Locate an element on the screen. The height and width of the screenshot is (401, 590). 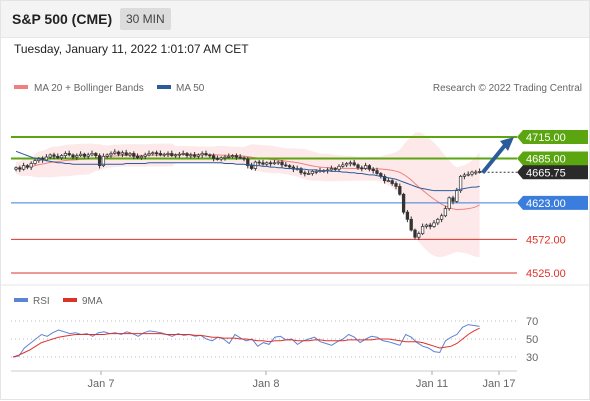
legend-9ma-label: 9MA is located at coordinates (92, 301).